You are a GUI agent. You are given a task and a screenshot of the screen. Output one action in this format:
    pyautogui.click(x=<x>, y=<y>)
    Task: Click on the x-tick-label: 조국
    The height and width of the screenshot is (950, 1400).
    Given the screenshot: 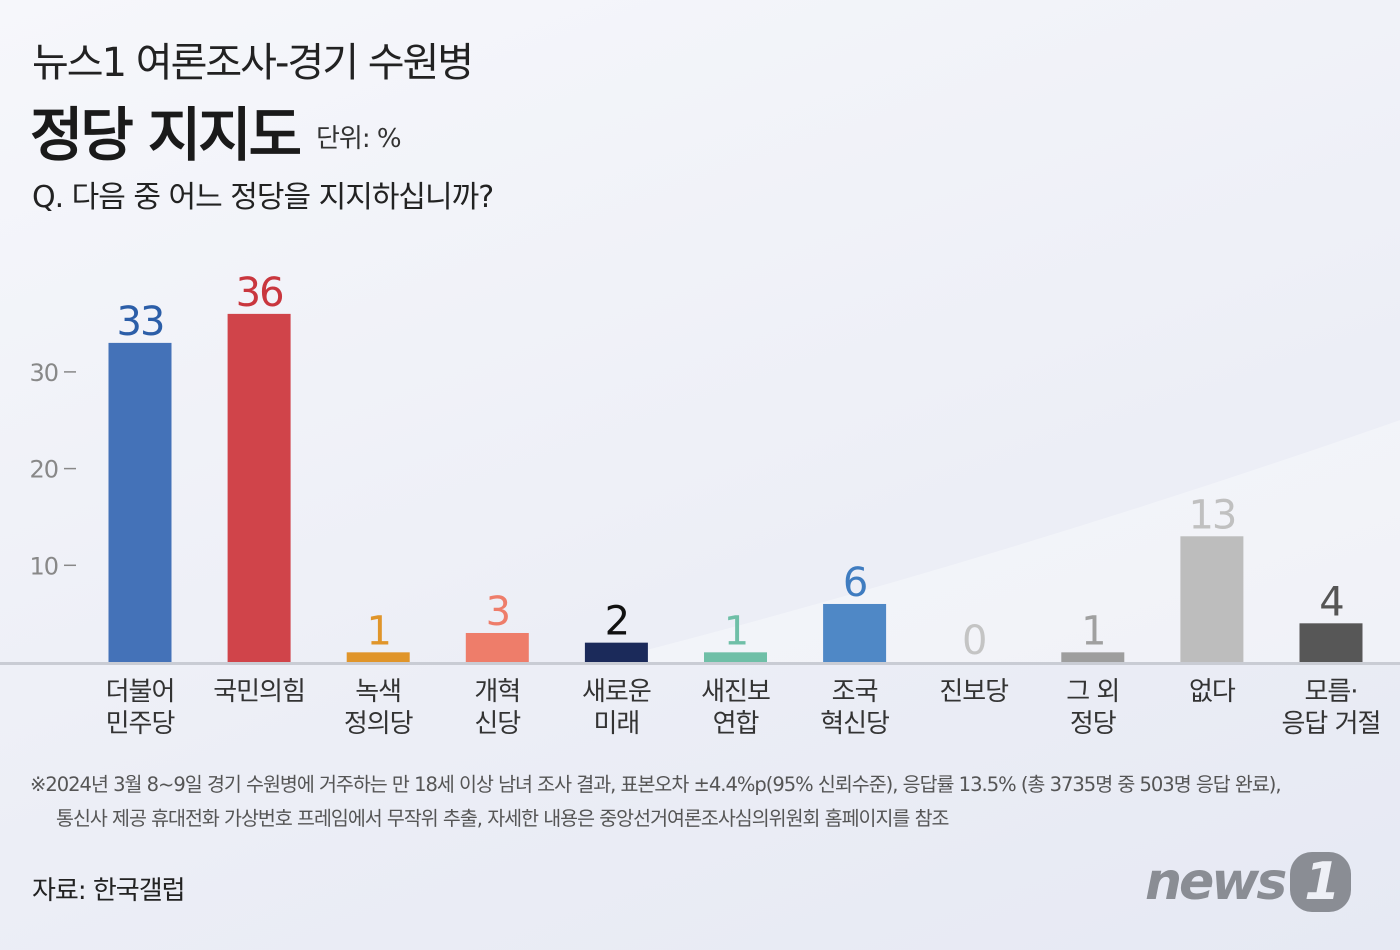 What is the action you would take?
    pyautogui.click(x=855, y=692)
    